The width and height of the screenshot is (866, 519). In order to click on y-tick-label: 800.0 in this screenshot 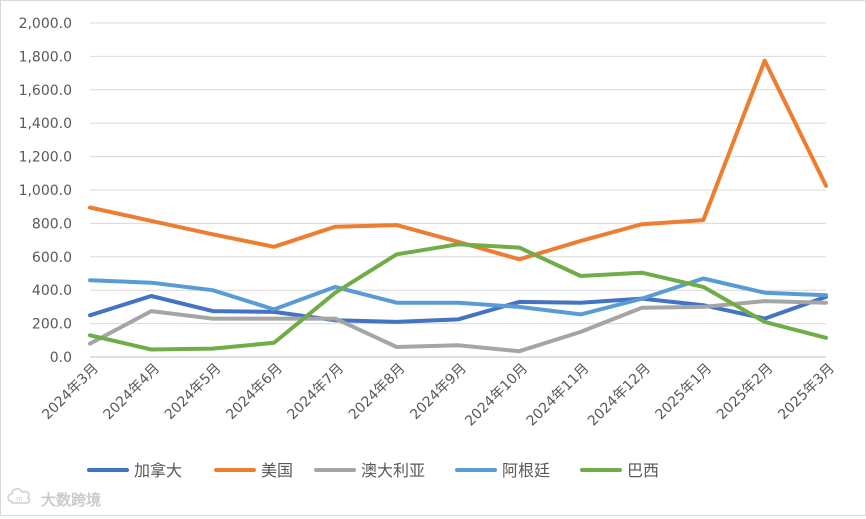, I will do `click(52, 224)`.